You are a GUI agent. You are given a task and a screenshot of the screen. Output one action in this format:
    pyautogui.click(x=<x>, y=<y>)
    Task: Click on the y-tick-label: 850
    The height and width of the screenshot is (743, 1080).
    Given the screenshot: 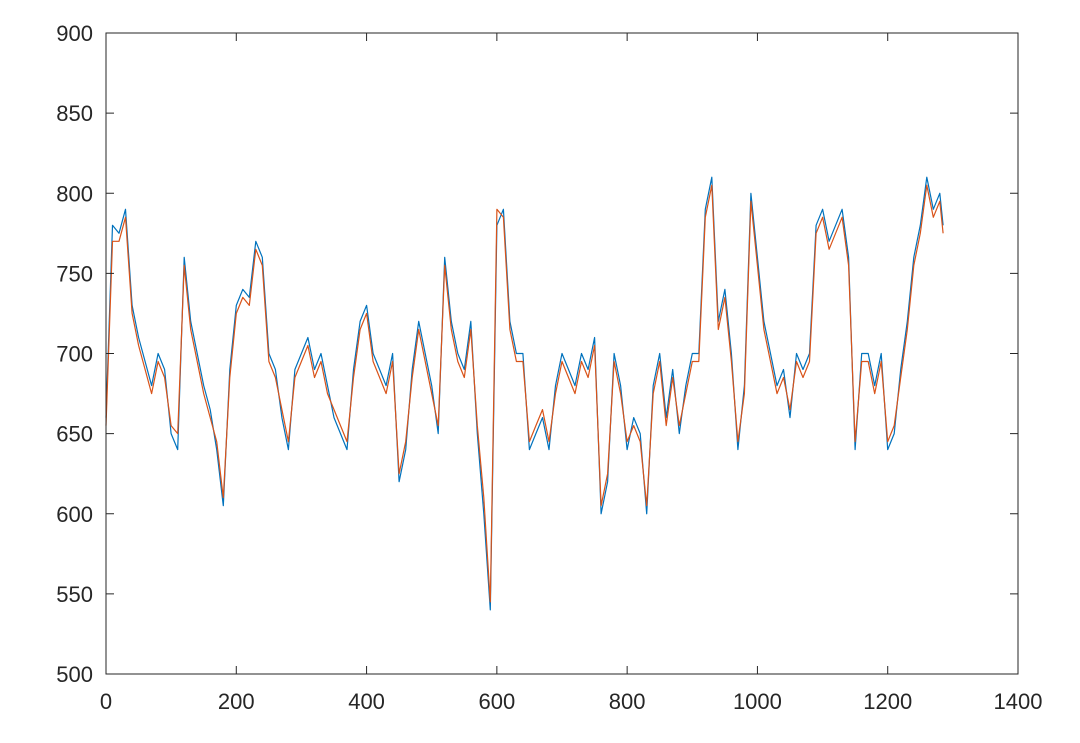 What is the action you would take?
    pyautogui.click(x=74, y=113)
    